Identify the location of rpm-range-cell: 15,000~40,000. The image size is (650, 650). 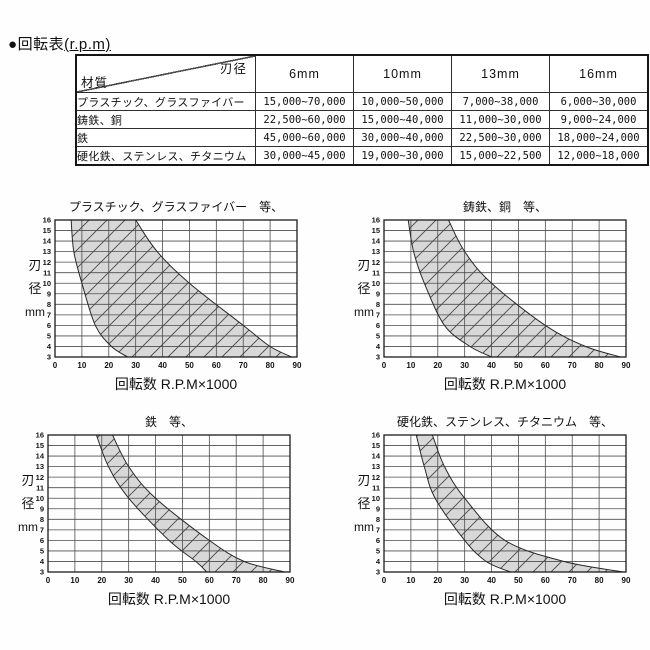
(402, 119).